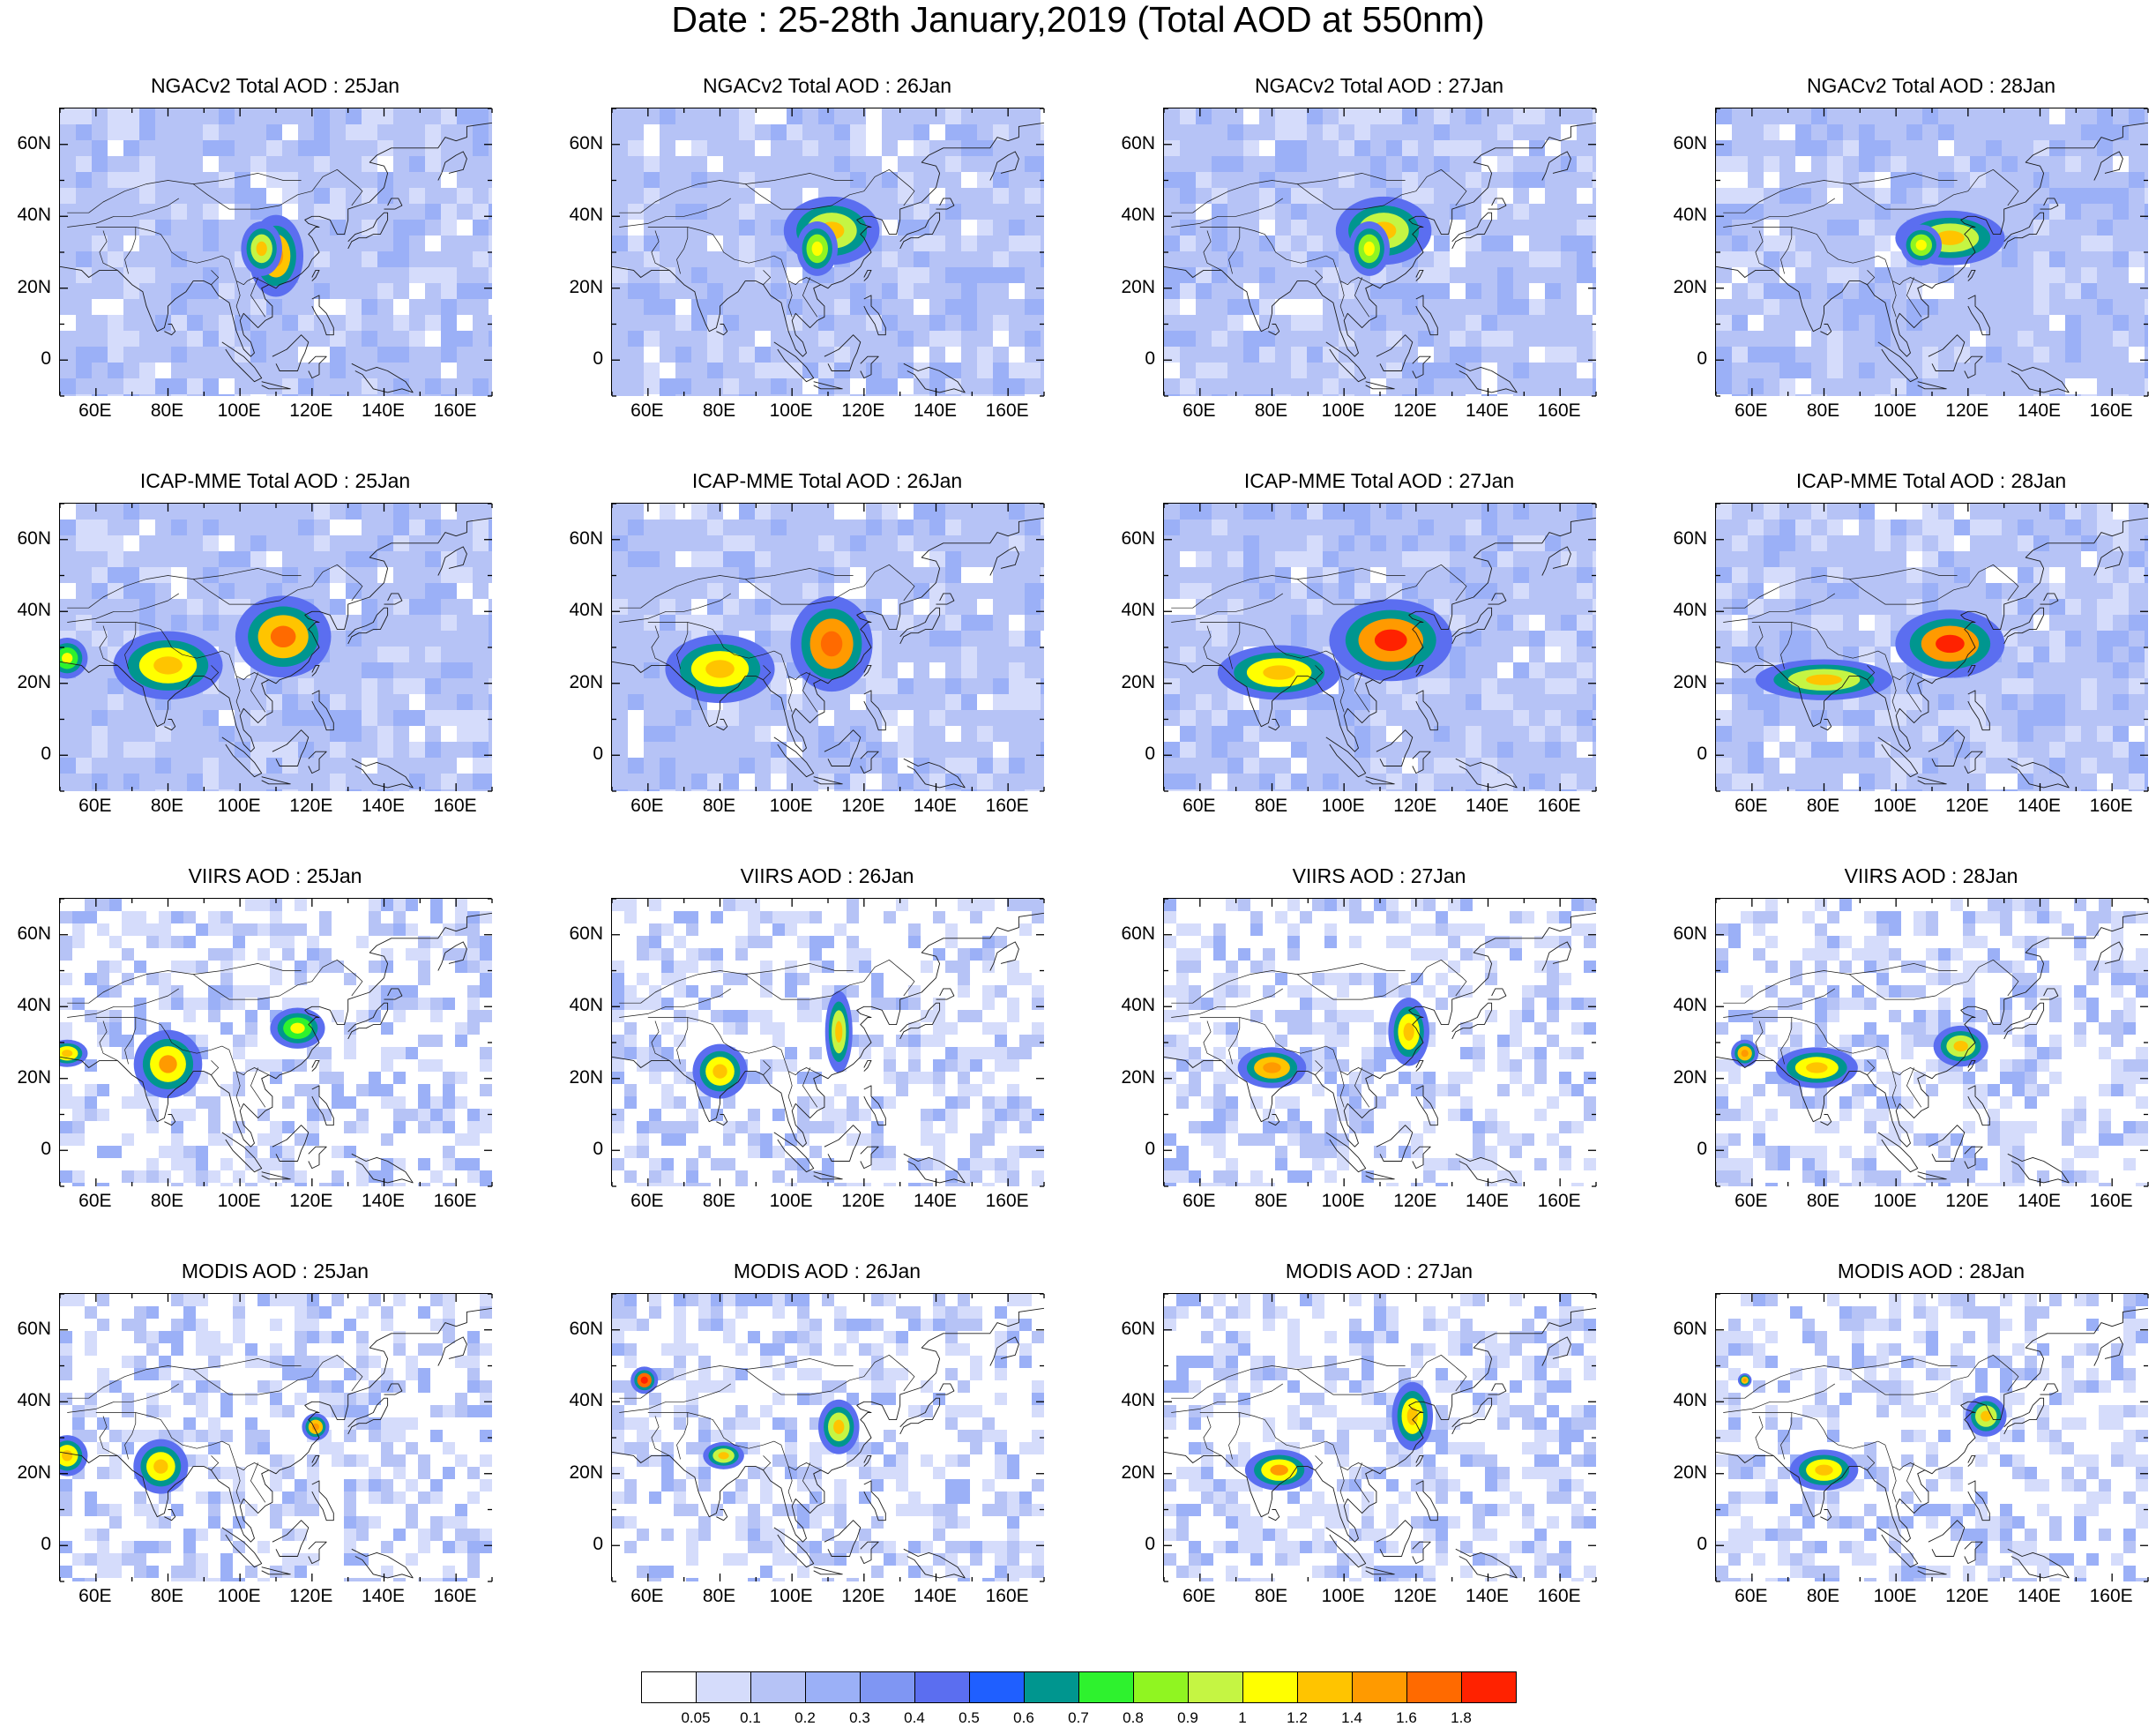 This screenshot has width=2156, height=1727. What do you see at coordinates (1279, 672) in the screenshot?
I see `aod-hotspot` at bounding box center [1279, 672].